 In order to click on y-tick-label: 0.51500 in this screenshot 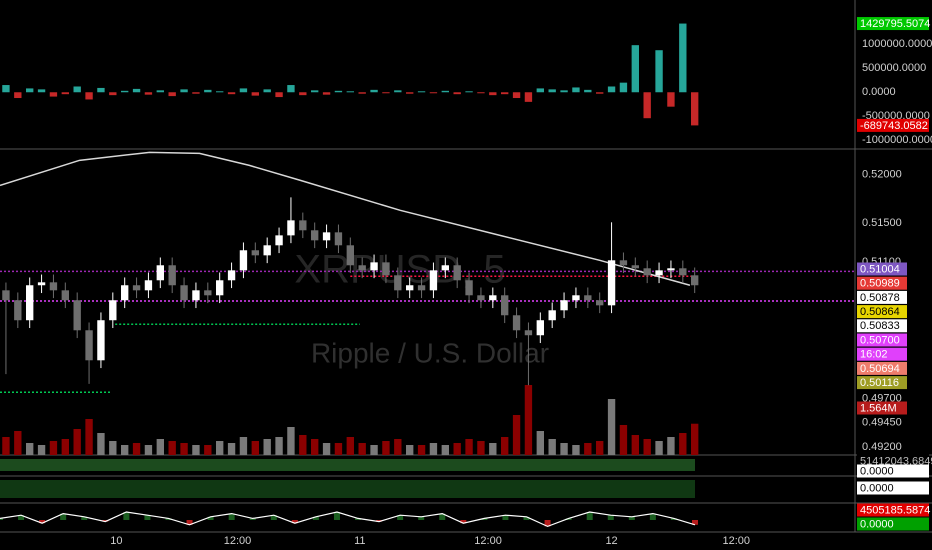, I will do `click(882, 223)`.